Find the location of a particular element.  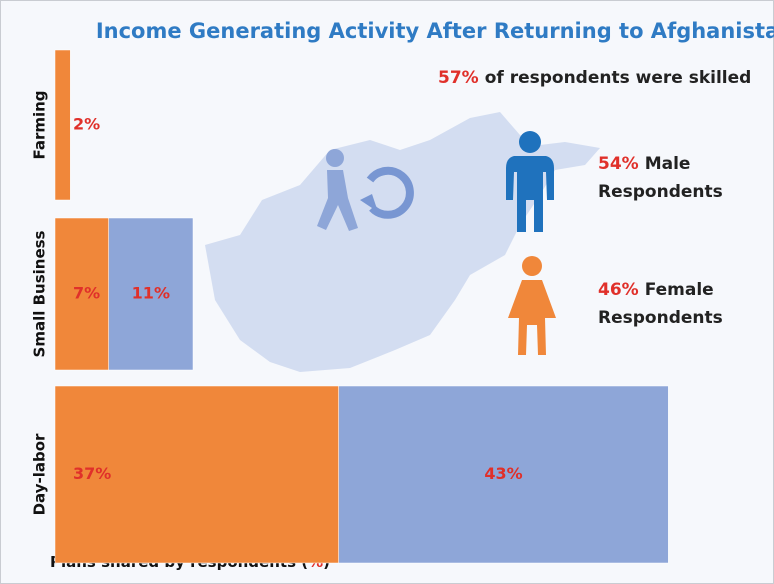

y-tick-label: Day-labor is located at coordinates (40, 474).